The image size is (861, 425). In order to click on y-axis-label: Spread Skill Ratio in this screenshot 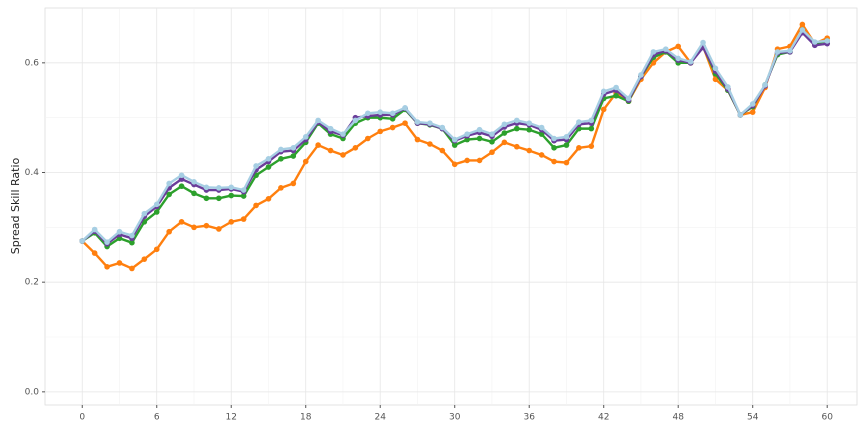, I will do `click(15, 205)`.